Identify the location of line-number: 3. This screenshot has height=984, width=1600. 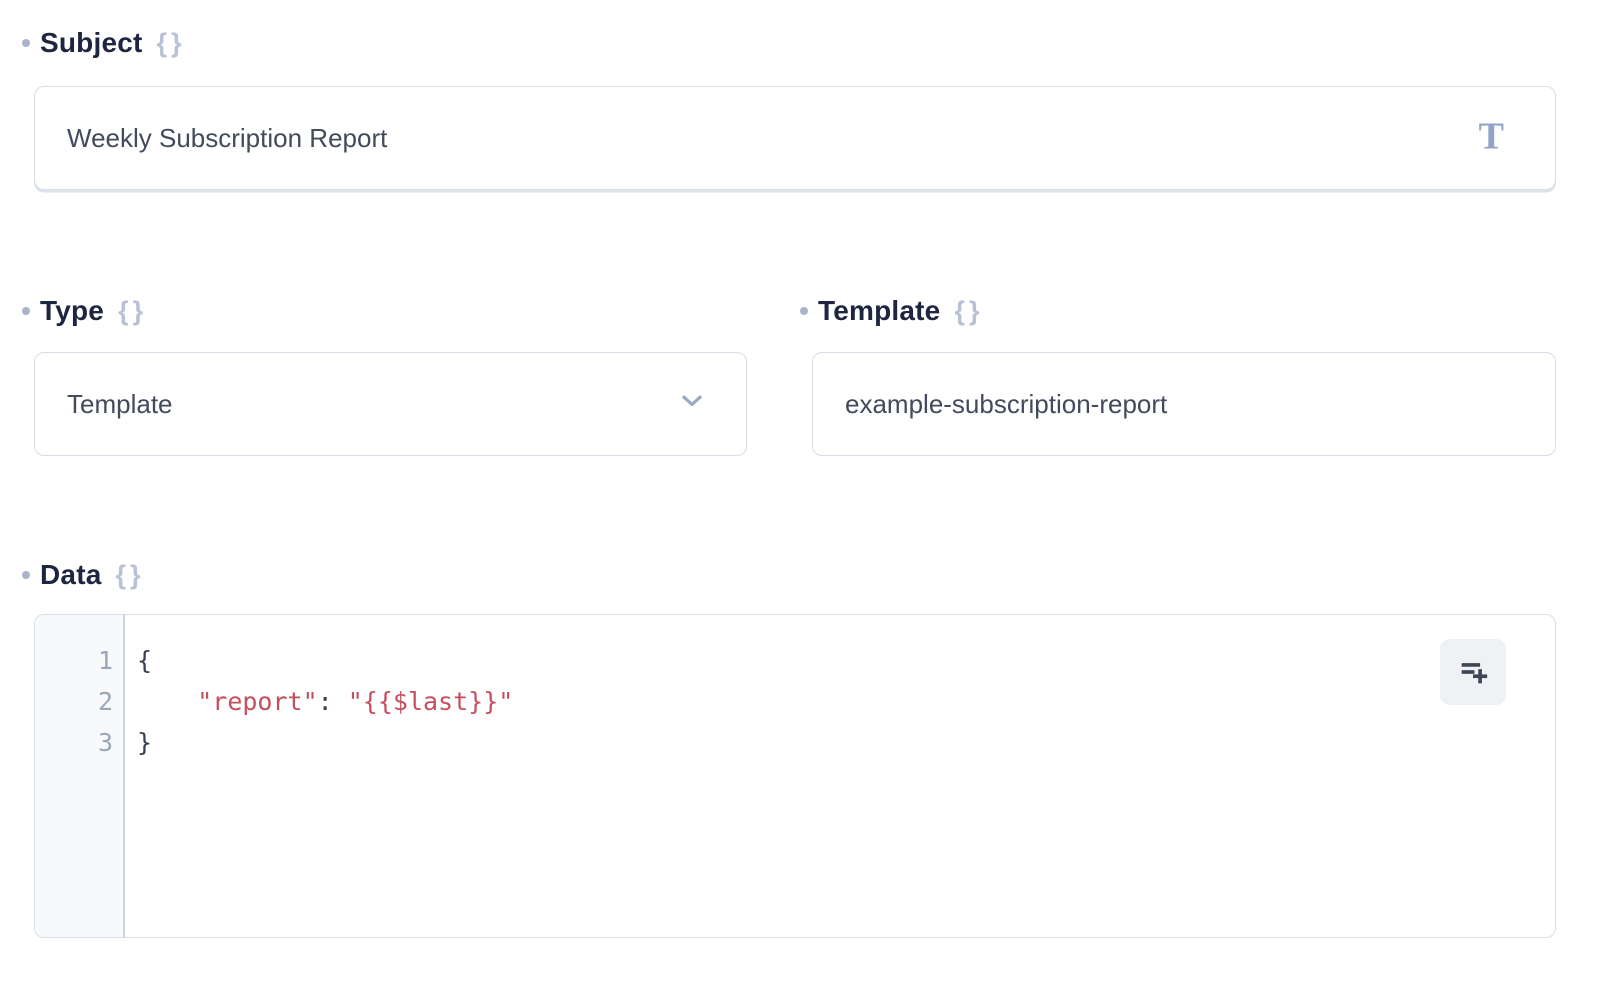
(105, 742).